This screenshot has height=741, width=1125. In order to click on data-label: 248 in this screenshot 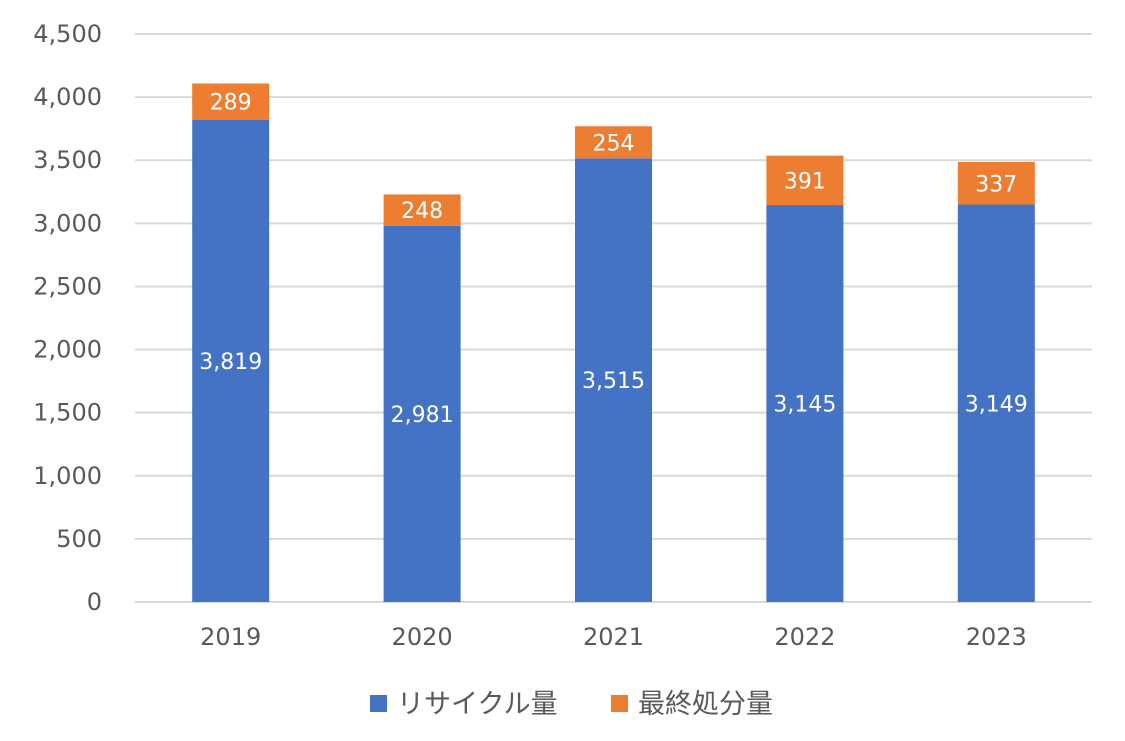, I will do `click(422, 211)`.